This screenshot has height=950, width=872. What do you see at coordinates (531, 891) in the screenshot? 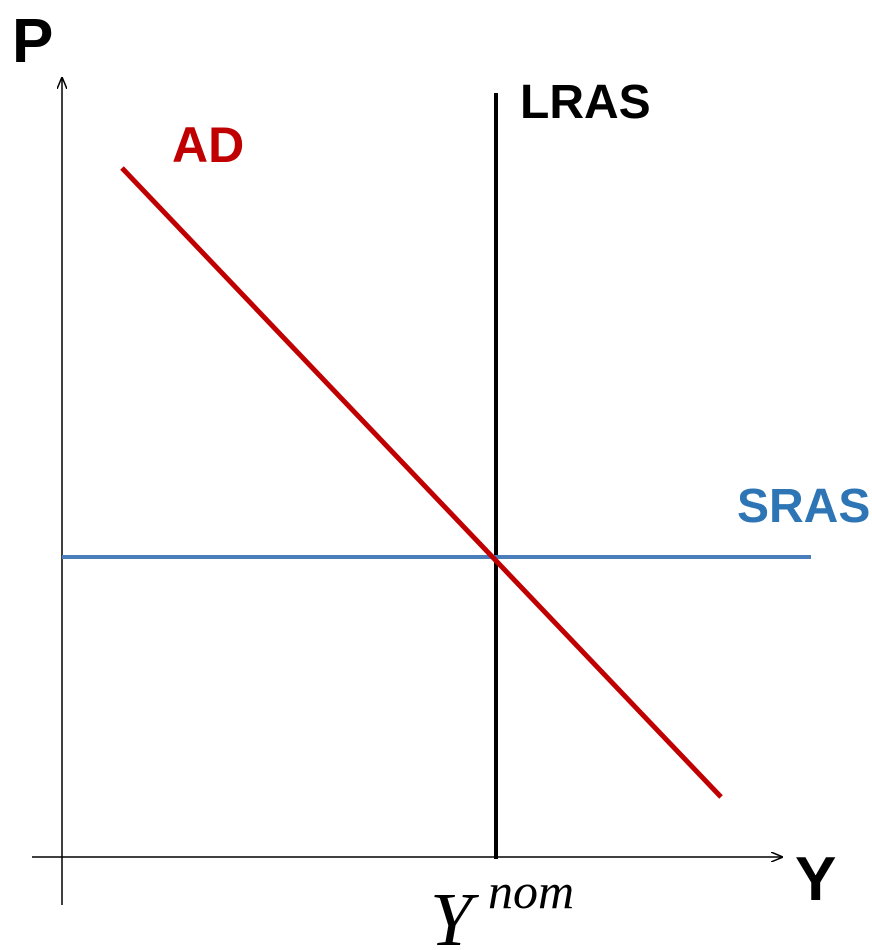
I see `x-marker-superscript: nom` at bounding box center [531, 891].